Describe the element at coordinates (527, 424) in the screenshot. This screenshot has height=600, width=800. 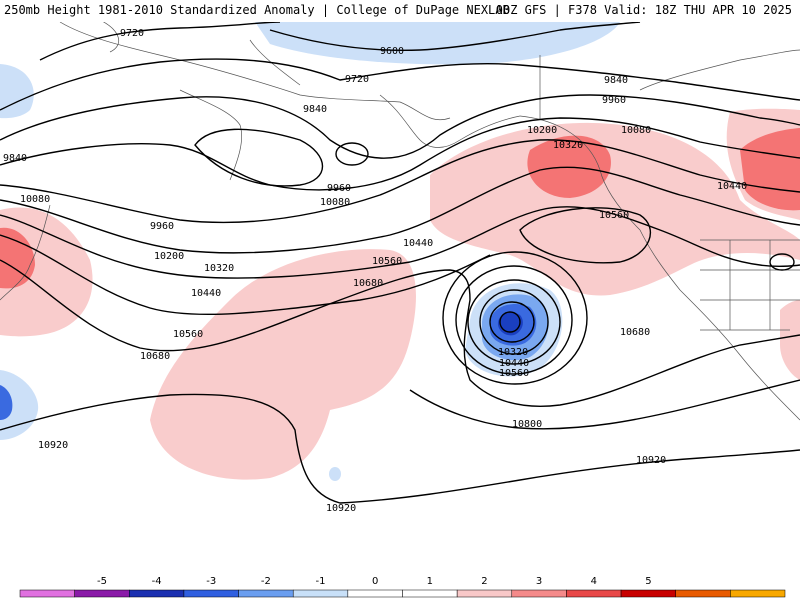
I see `contour-label: 10800` at that location.